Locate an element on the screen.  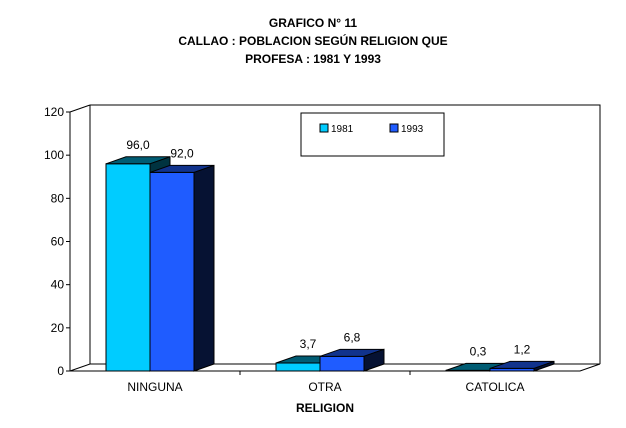
chart-title-line-1: GRAFICO N° 11 is located at coordinates (313, 23).